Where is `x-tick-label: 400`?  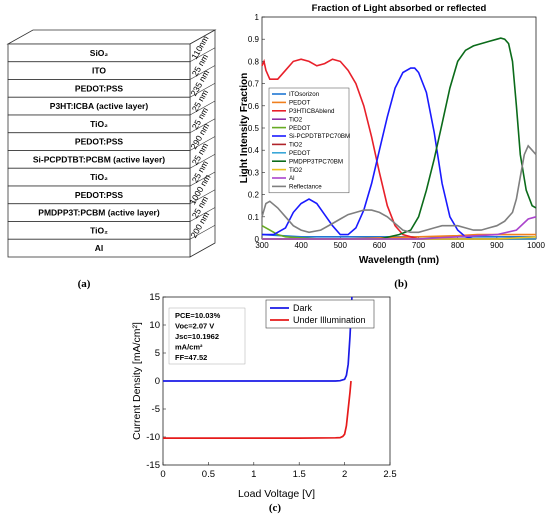 x-tick-label: 400 is located at coordinates (301, 245).